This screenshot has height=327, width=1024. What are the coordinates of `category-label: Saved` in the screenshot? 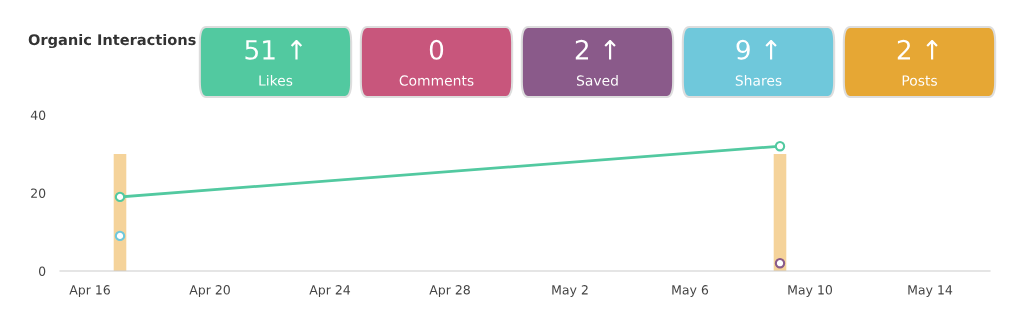 It's located at (597, 80).